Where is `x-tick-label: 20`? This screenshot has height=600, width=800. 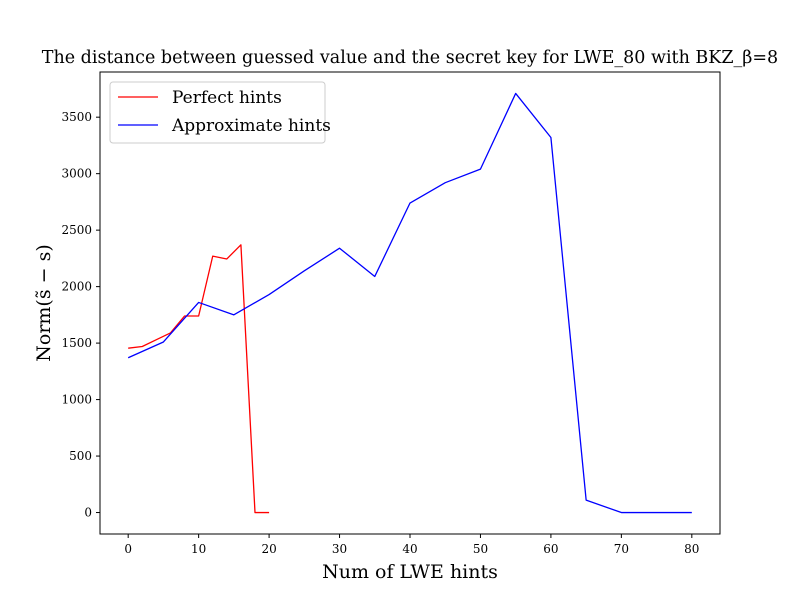 x-tick-label: 20 is located at coordinates (268, 549).